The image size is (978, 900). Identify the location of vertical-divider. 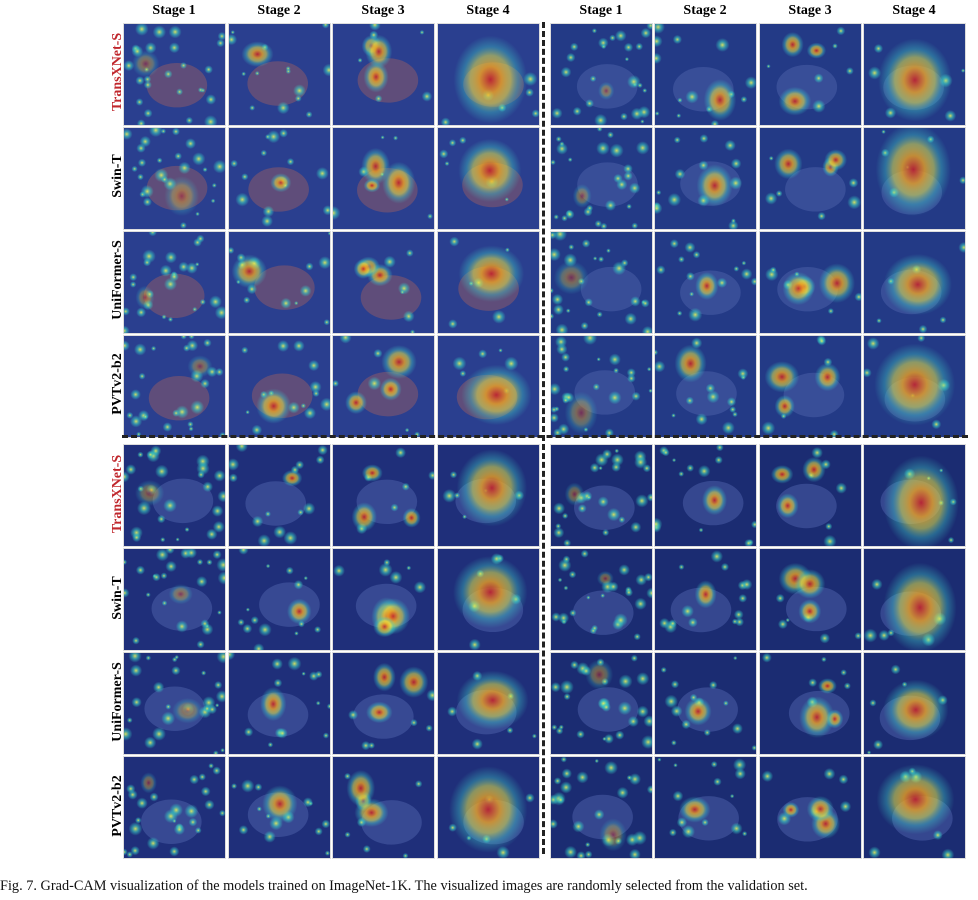
(543, 438).